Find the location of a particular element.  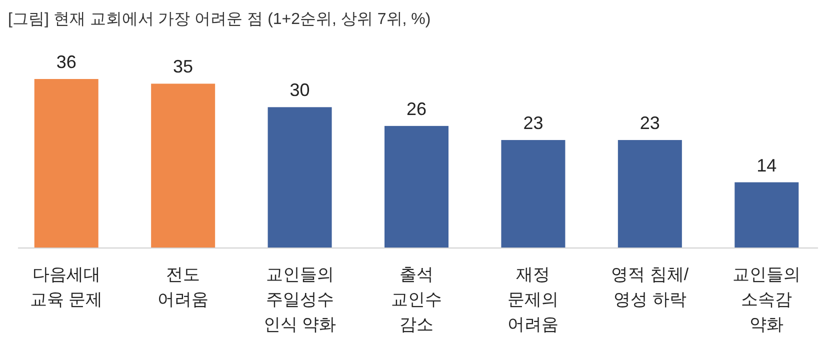

chart-title: [그림] 현재 교회에서 가장 어려운 점 (1+2순위, 상위 7위, %) is located at coordinates (219, 19).